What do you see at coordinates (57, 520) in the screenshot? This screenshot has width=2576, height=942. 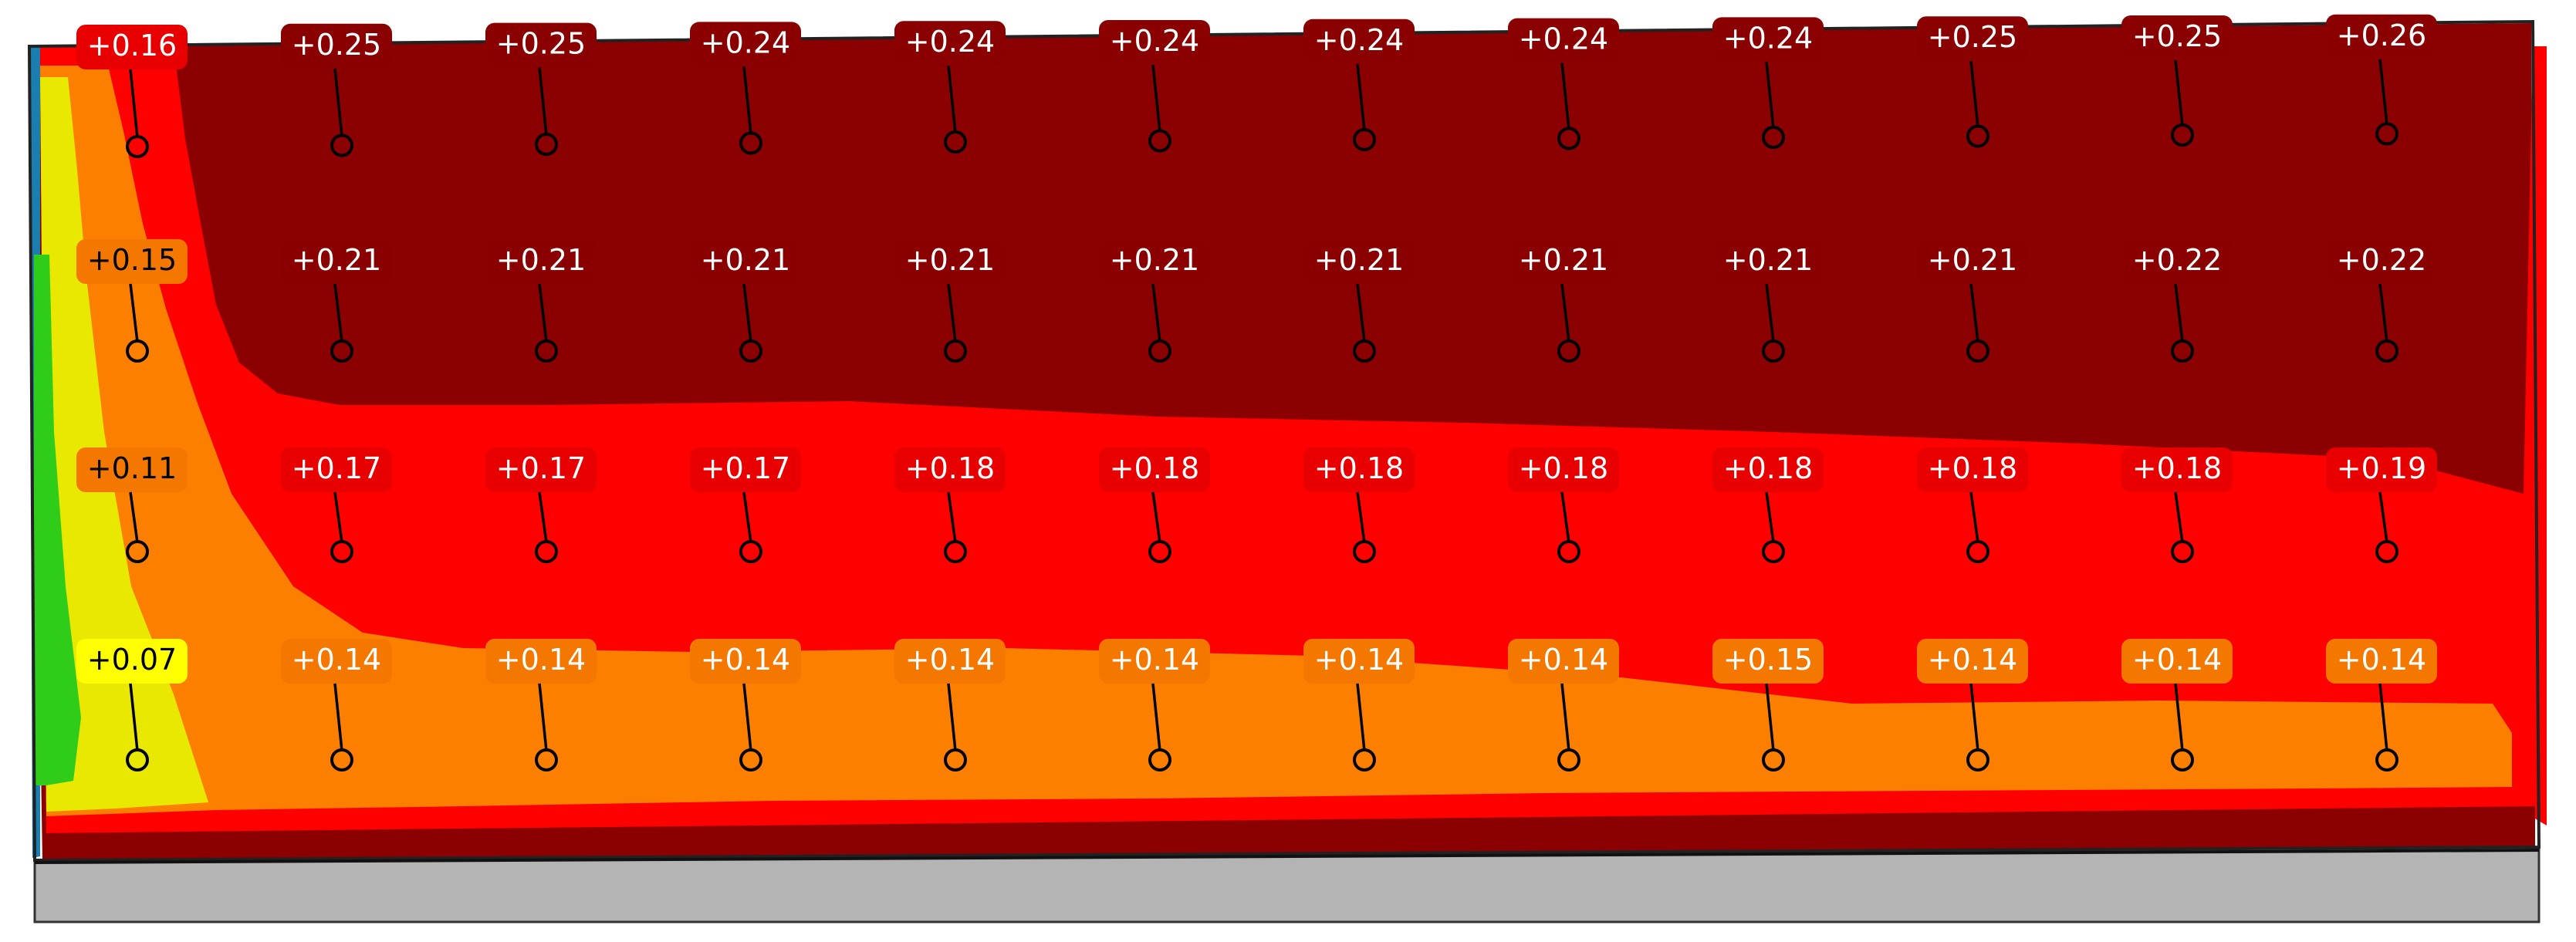 I see `region-green` at bounding box center [57, 520].